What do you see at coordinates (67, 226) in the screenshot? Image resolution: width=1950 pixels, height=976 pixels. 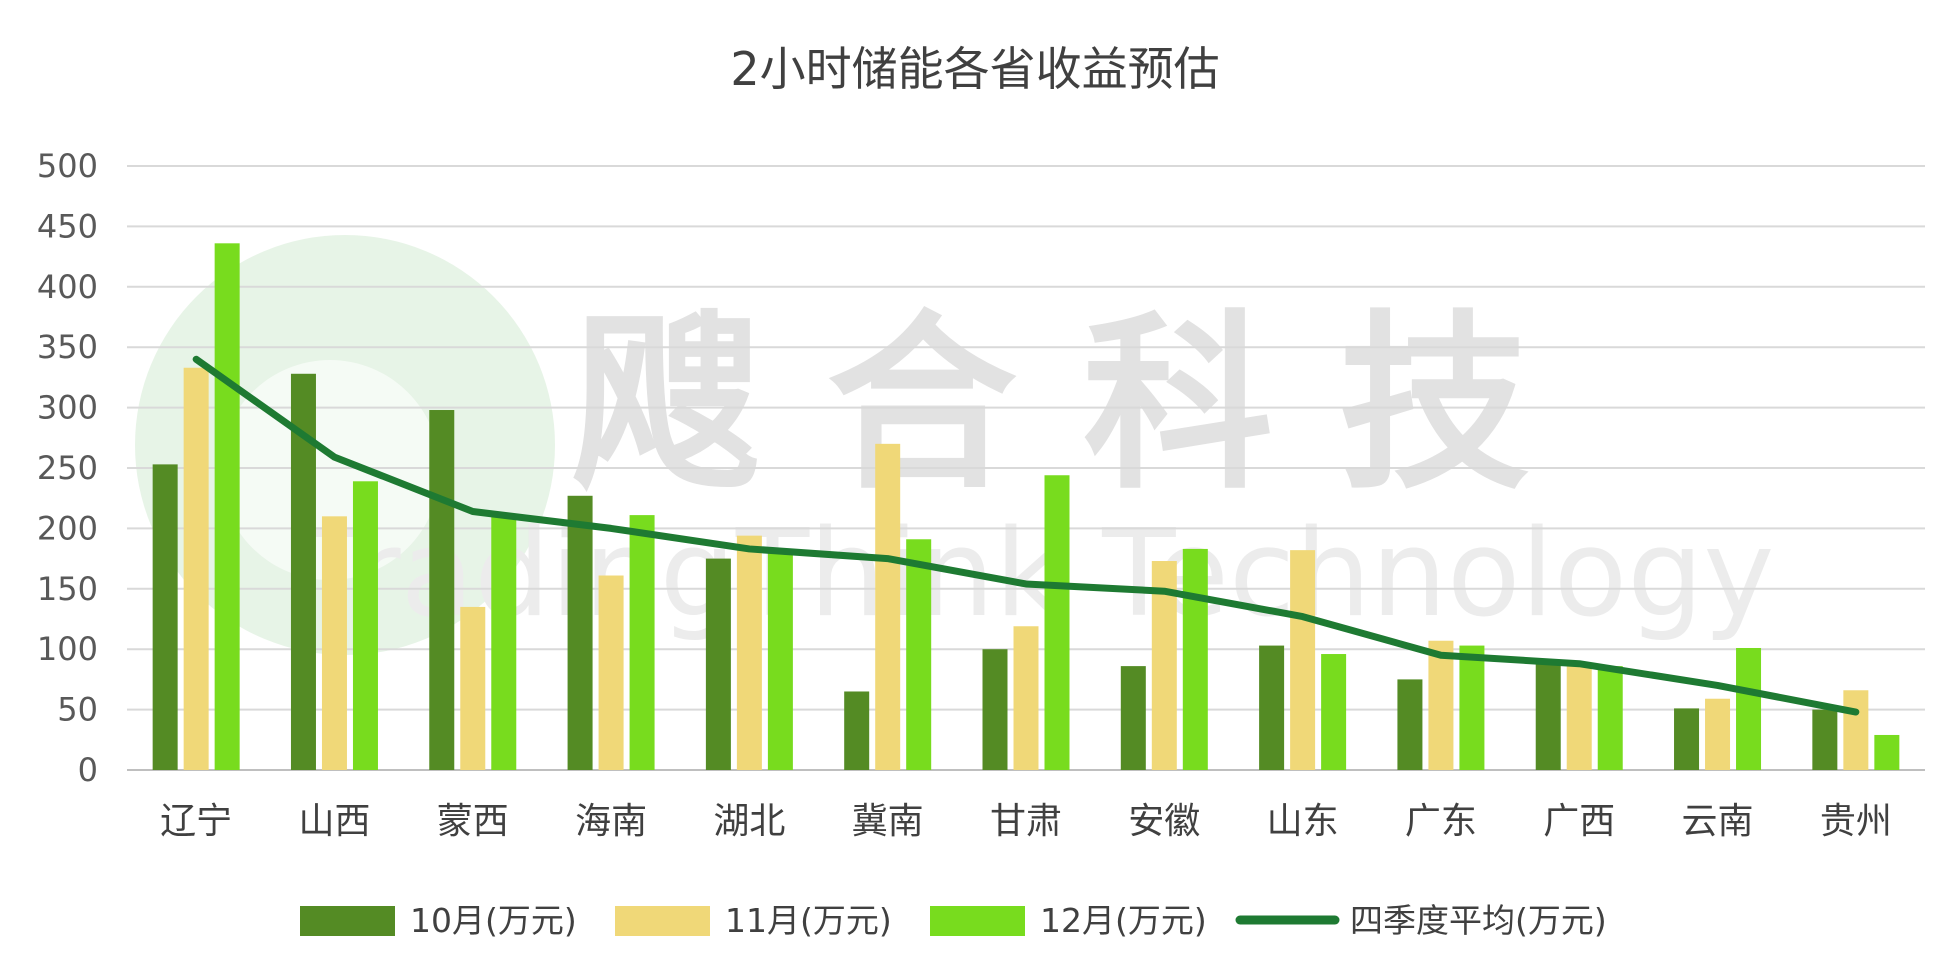 I see `y-tick-label: 450` at bounding box center [67, 226].